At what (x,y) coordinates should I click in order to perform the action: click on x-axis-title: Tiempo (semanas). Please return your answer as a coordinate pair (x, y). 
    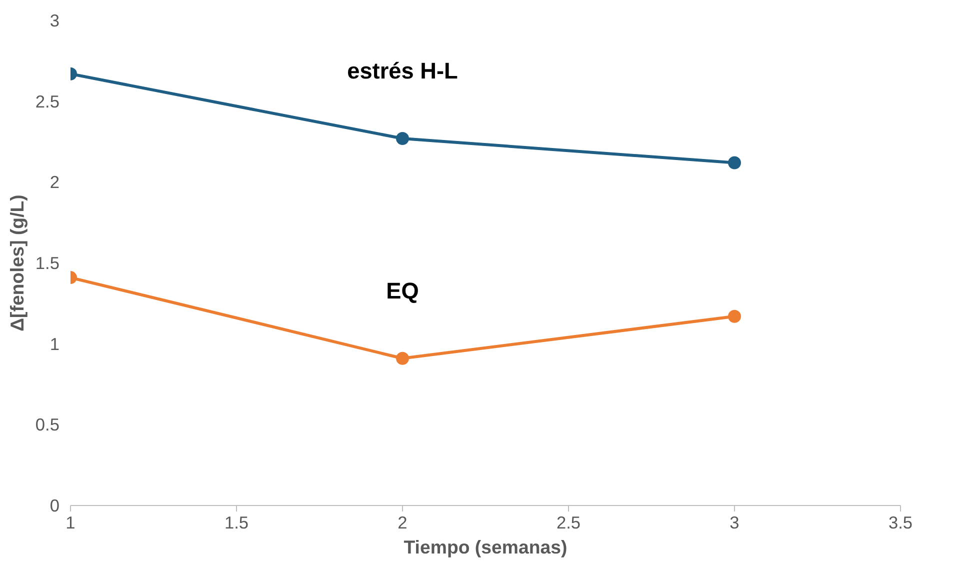
    Looking at the image, I should click on (486, 547).